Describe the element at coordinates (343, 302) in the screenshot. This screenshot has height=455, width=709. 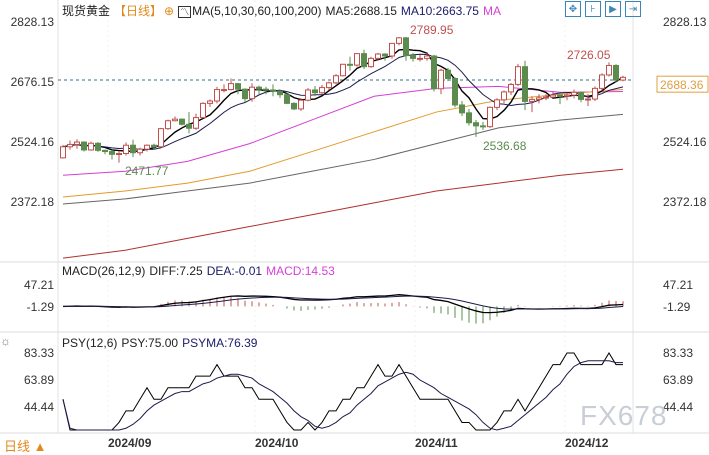
I see `dea-line` at that location.